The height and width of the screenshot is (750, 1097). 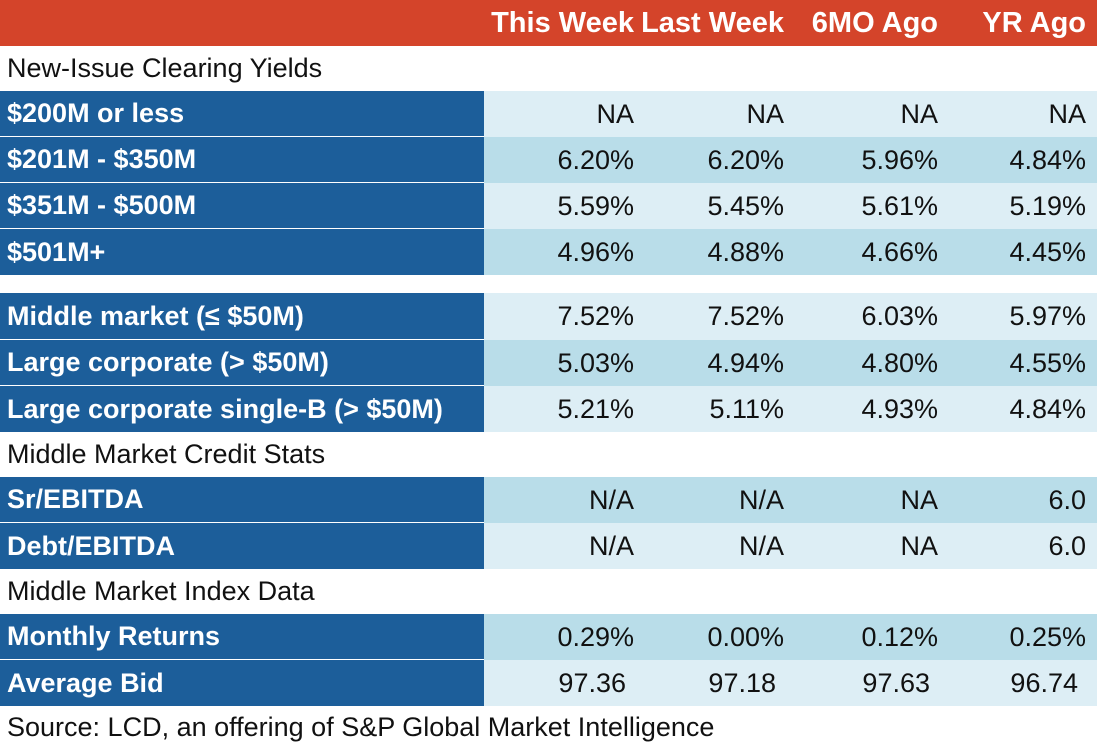 I want to click on cell-yr-ago: 5.19%, so click(x=1047, y=205).